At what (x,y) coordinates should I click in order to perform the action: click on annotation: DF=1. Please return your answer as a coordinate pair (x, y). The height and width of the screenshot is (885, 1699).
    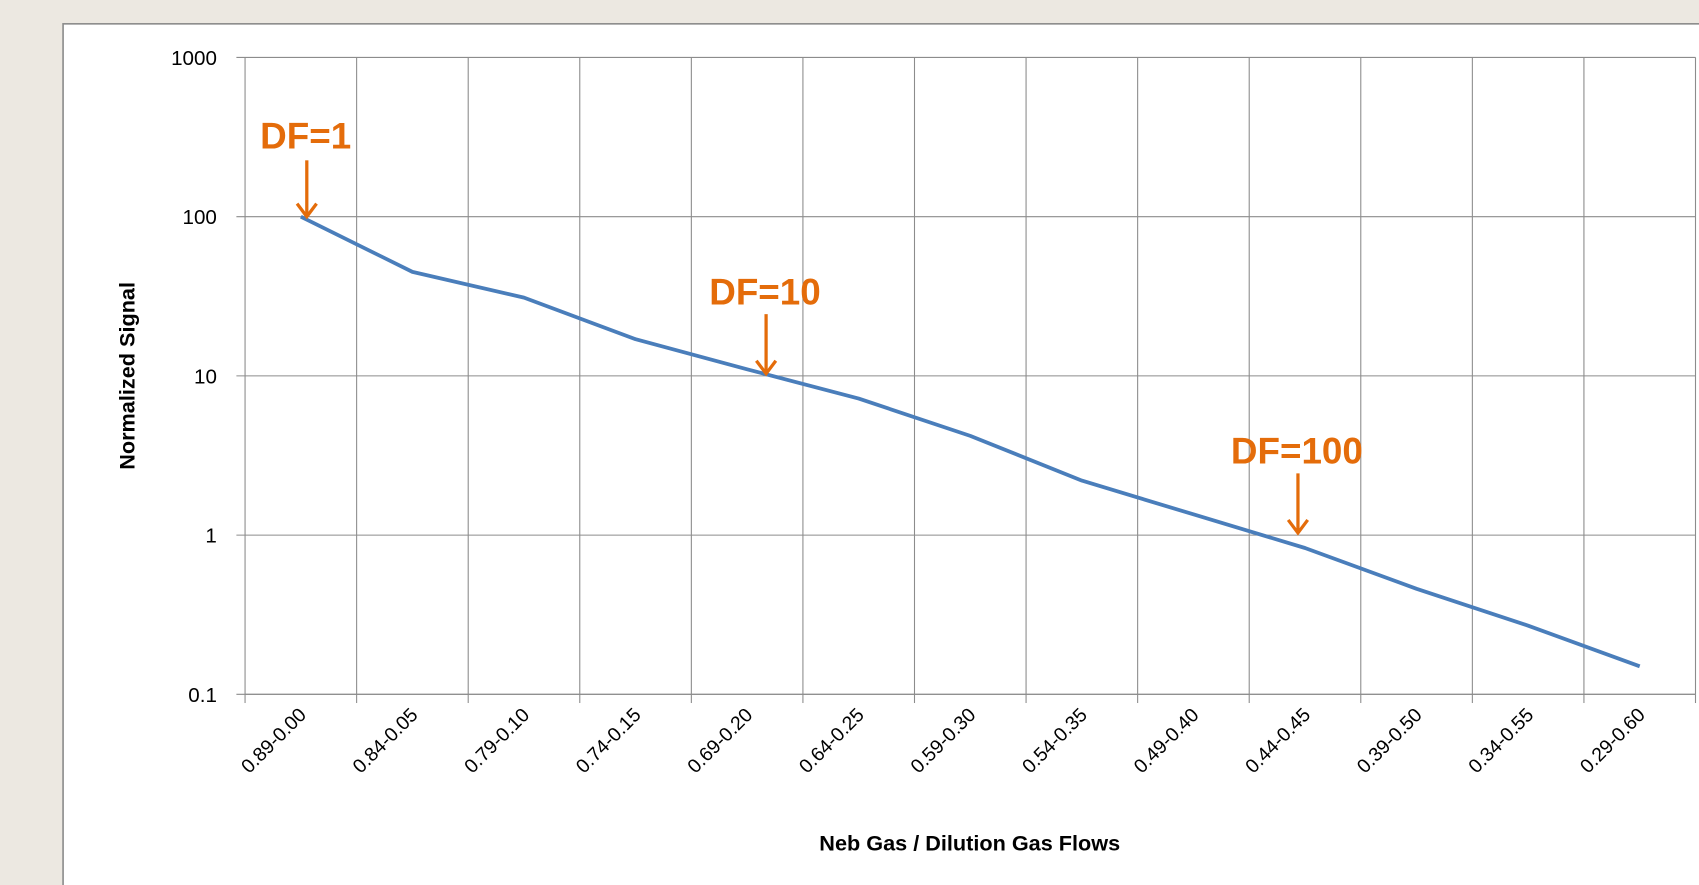
    Looking at the image, I should click on (305, 135).